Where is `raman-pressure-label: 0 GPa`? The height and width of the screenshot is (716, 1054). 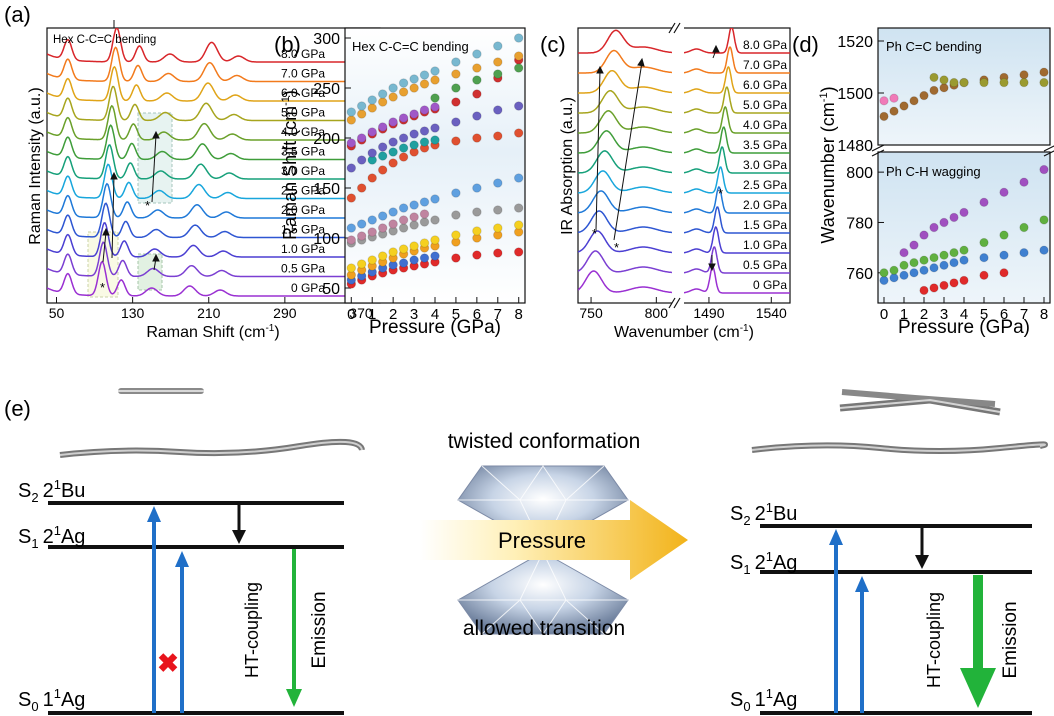
raman-pressure-label: 0 GPa is located at coordinates (308, 288).